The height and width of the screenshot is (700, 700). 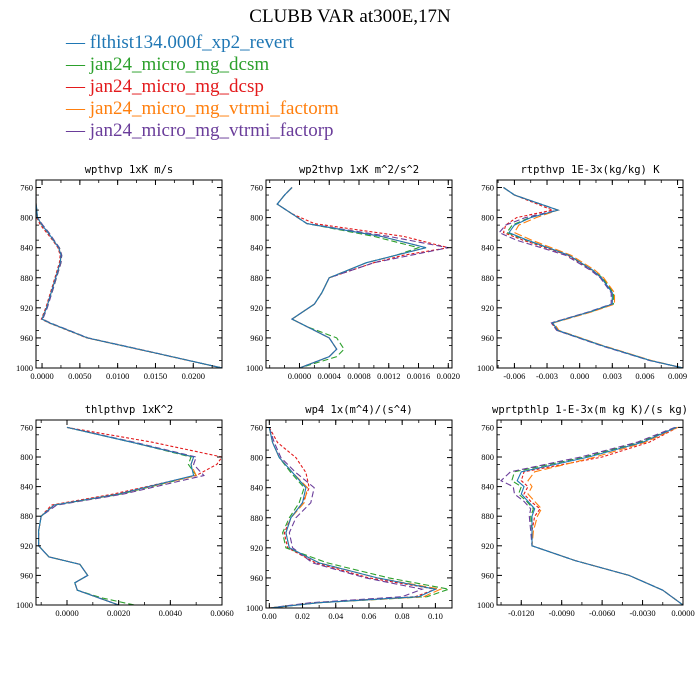 I want to click on legend-label: flthist134.000f_xp2_revert, so click(x=191, y=42).